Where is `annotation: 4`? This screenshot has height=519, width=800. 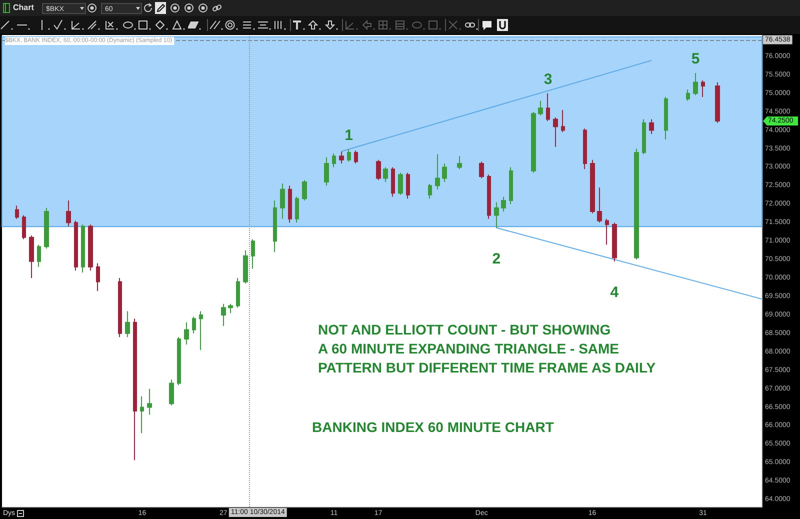 annotation: 4 is located at coordinates (615, 292).